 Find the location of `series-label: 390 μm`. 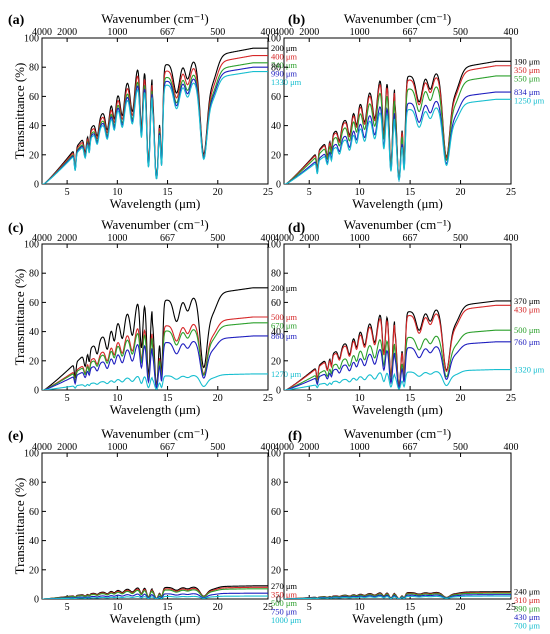

series-label: 390 μm is located at coordinates (527, 609).